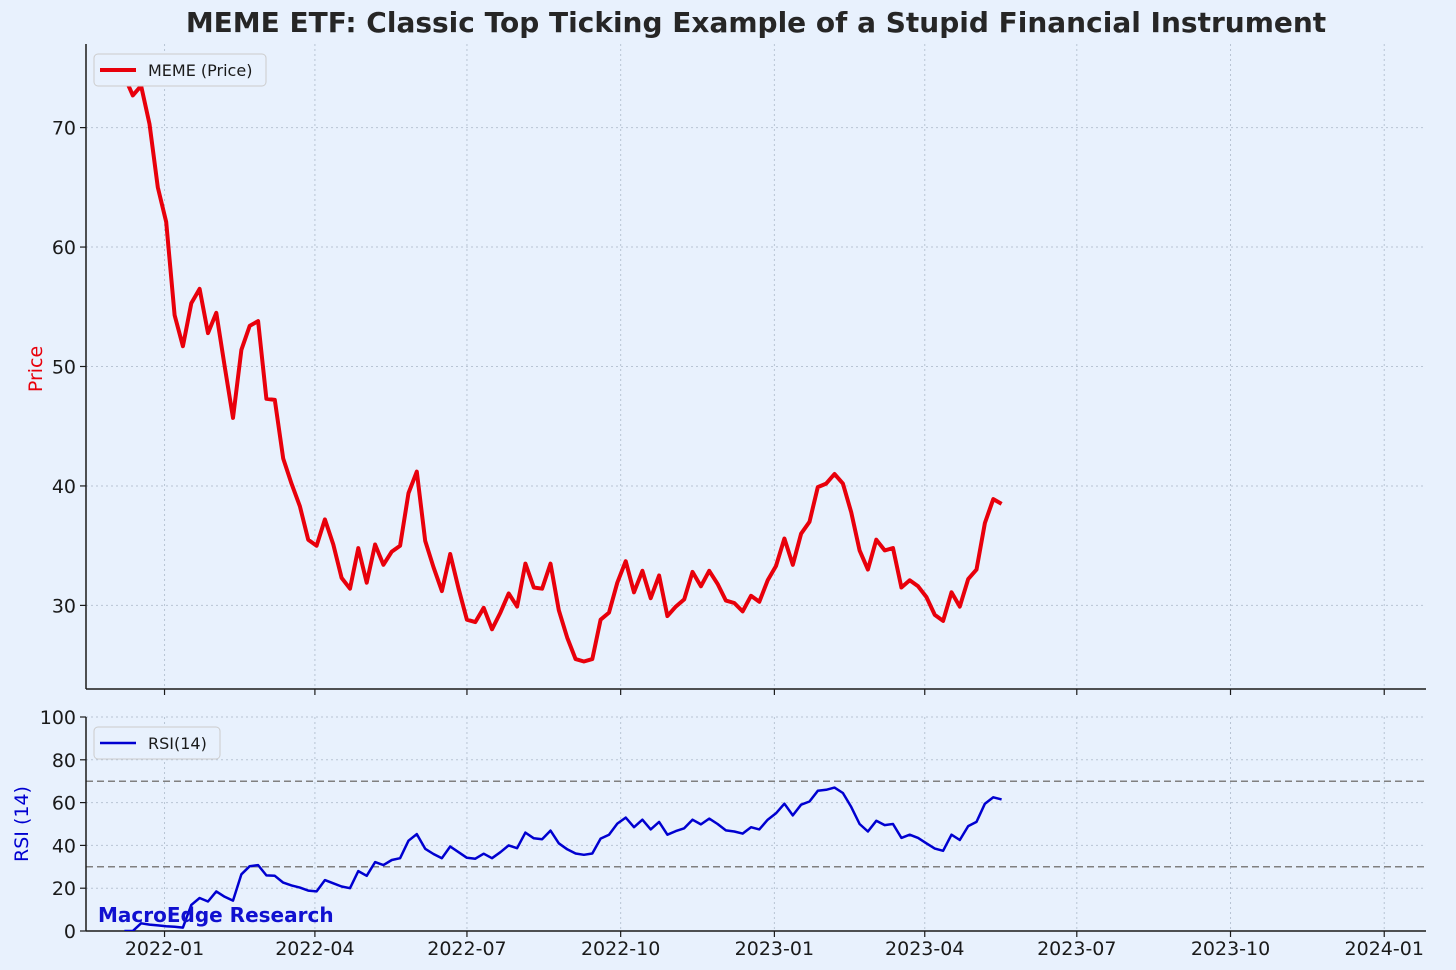 This screenshot has width=1456, height=970. Describe the element at coordinates (774, 949) in the screenshot. I see `x-tick-label: 2023-01` at that location.